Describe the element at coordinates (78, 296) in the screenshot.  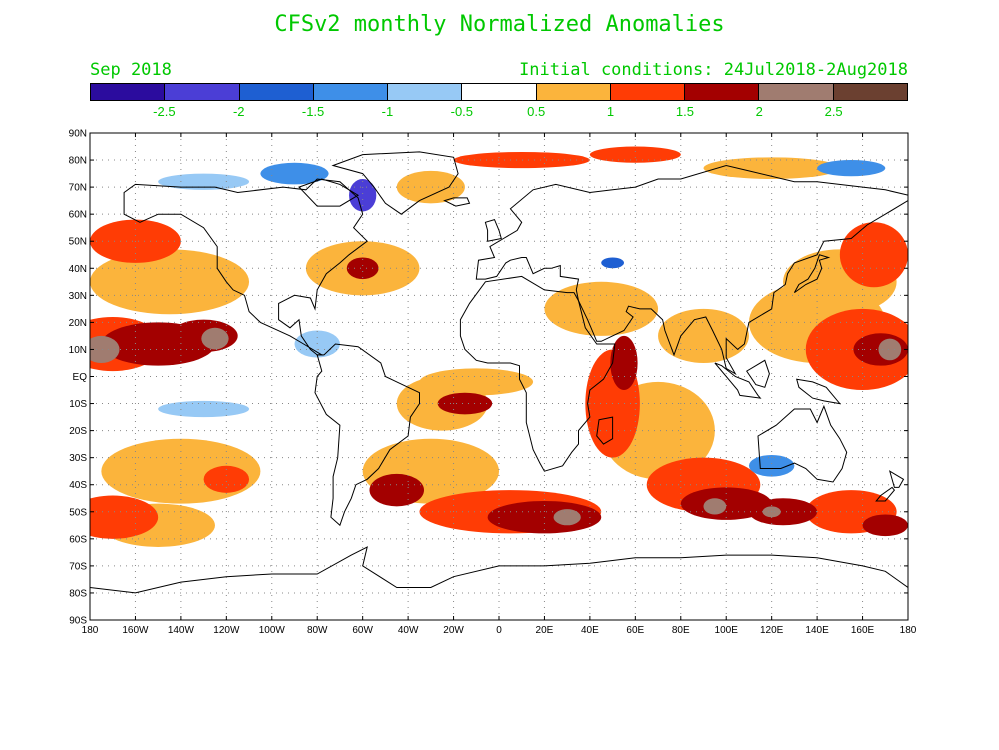
I see `lat-tick-label: 30N` at that location.